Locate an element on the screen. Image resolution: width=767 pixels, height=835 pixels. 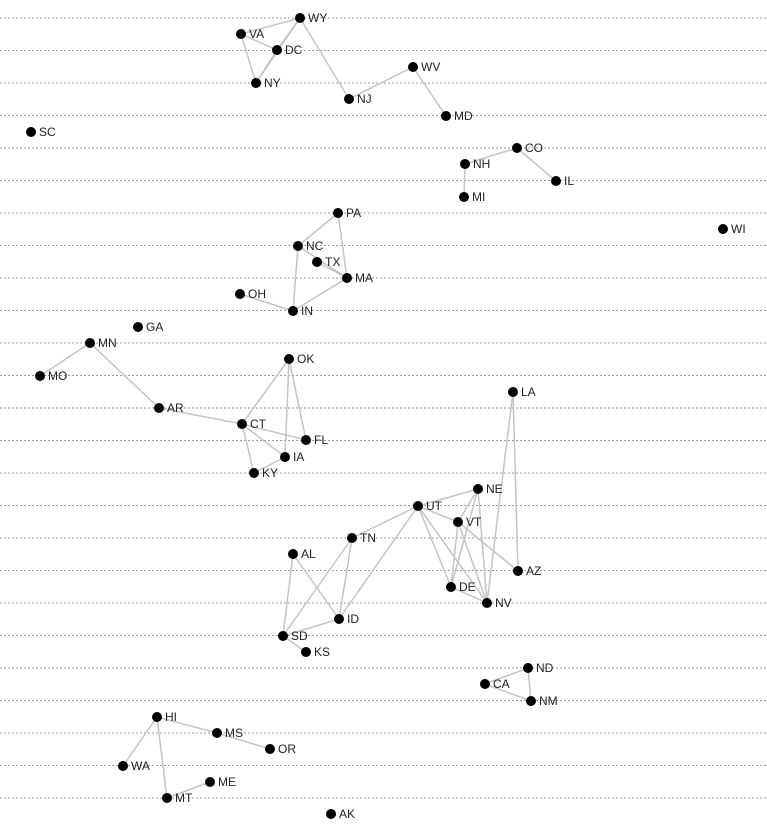
edge-ut-nv is located at coordinates (452, 554).